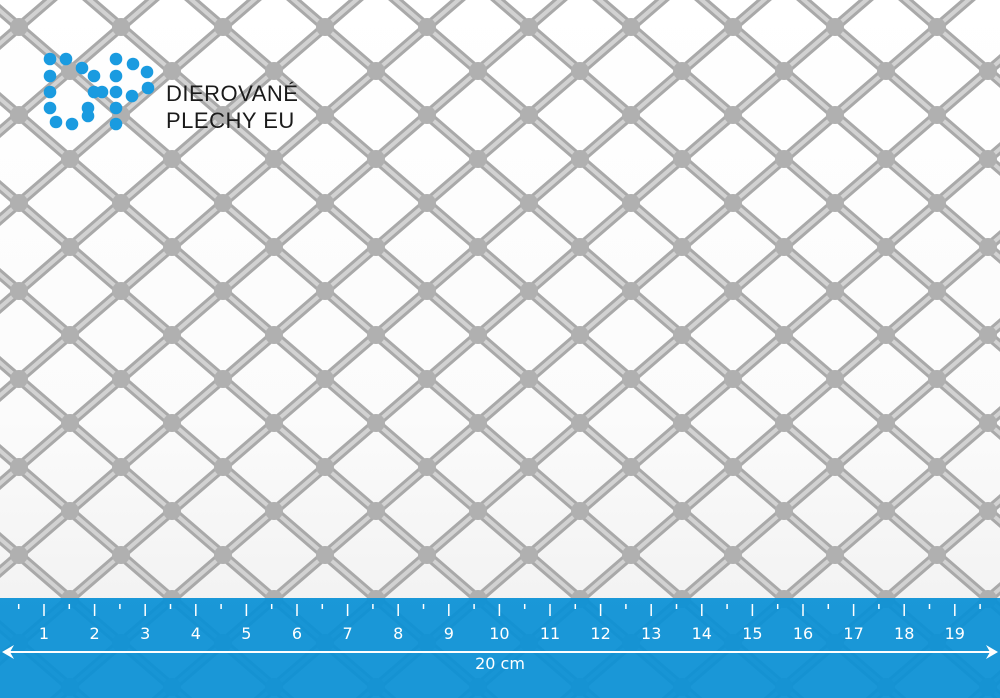 Image resolution: width=1000 pixels, height=698 pixels. I want to click on ruler-tick-label: 4, so click(196, 633).